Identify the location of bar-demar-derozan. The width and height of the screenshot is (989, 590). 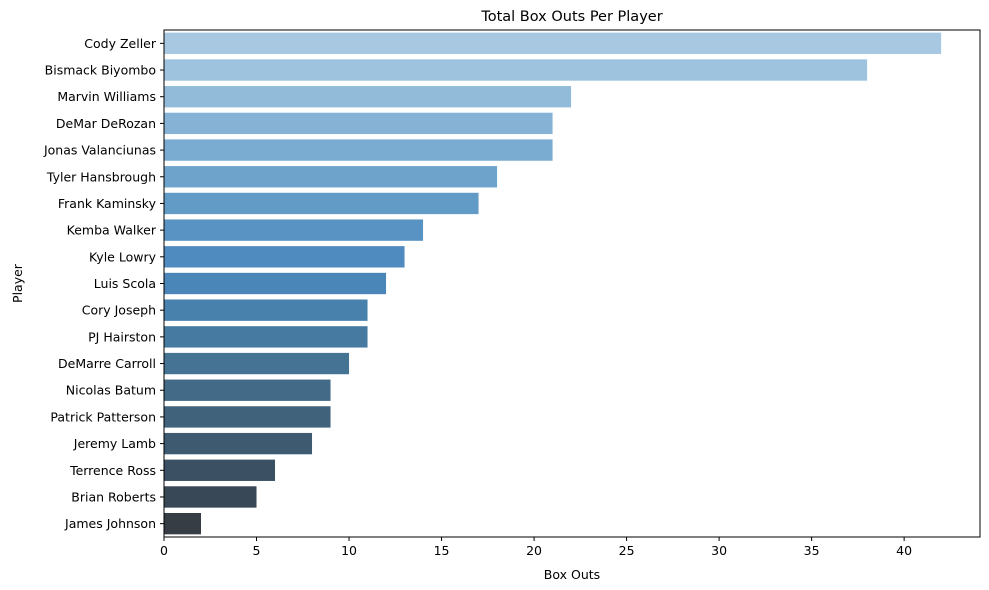
(358, 123).